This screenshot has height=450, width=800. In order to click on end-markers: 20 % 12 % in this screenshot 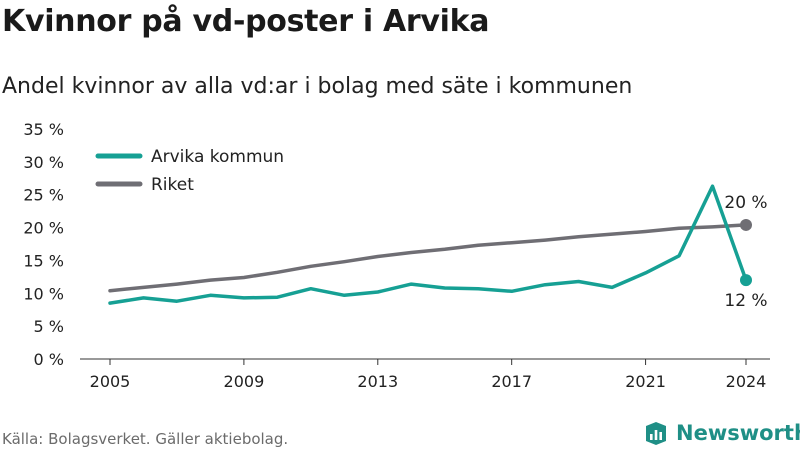, I will do `click(745, 252)`.